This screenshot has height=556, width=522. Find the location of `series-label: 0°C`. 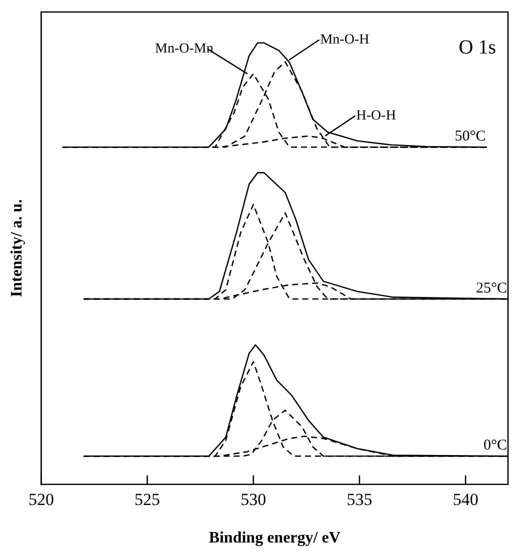

series-label: 0°C is located at coordinates (495, 446).